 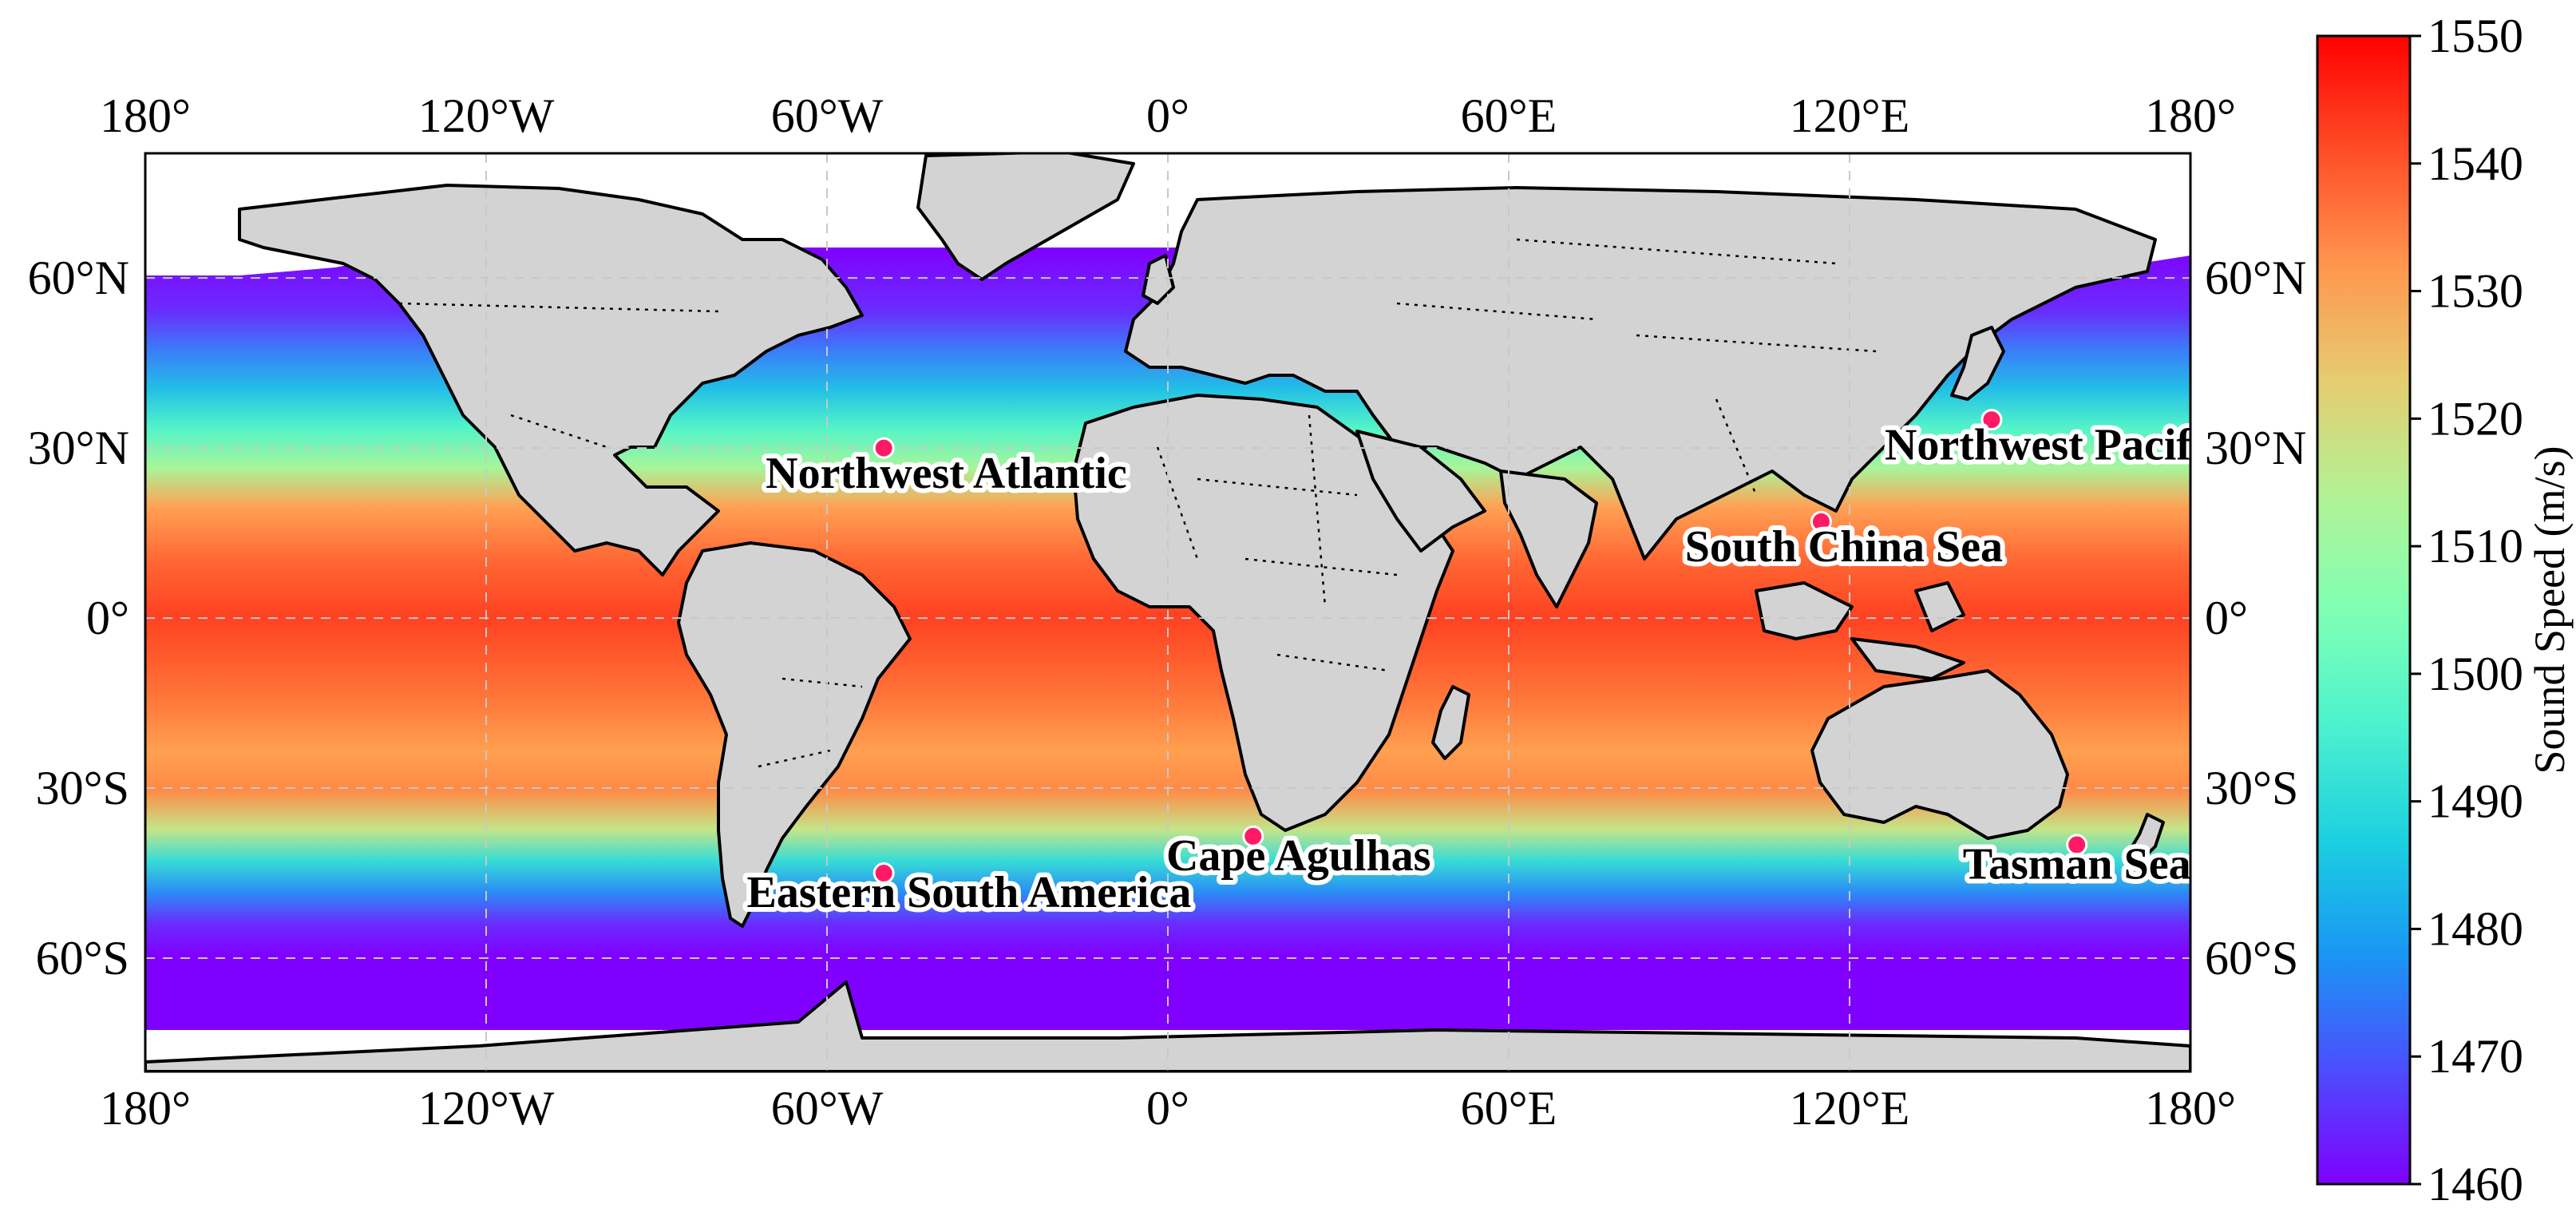 What do you see at coordinates (487, 1108) in the screenshot?
I see `lon-tick-label-bottom: 120°W` at bounding box center [487, 1108].